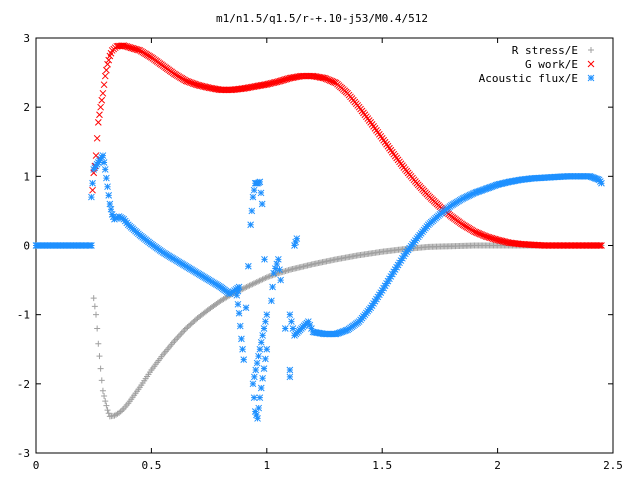 This screenshot has width=640, height=480. Describe the element at coordinates (26, 38) in the screenshot. I see `y-tick-label: 3` at that location.